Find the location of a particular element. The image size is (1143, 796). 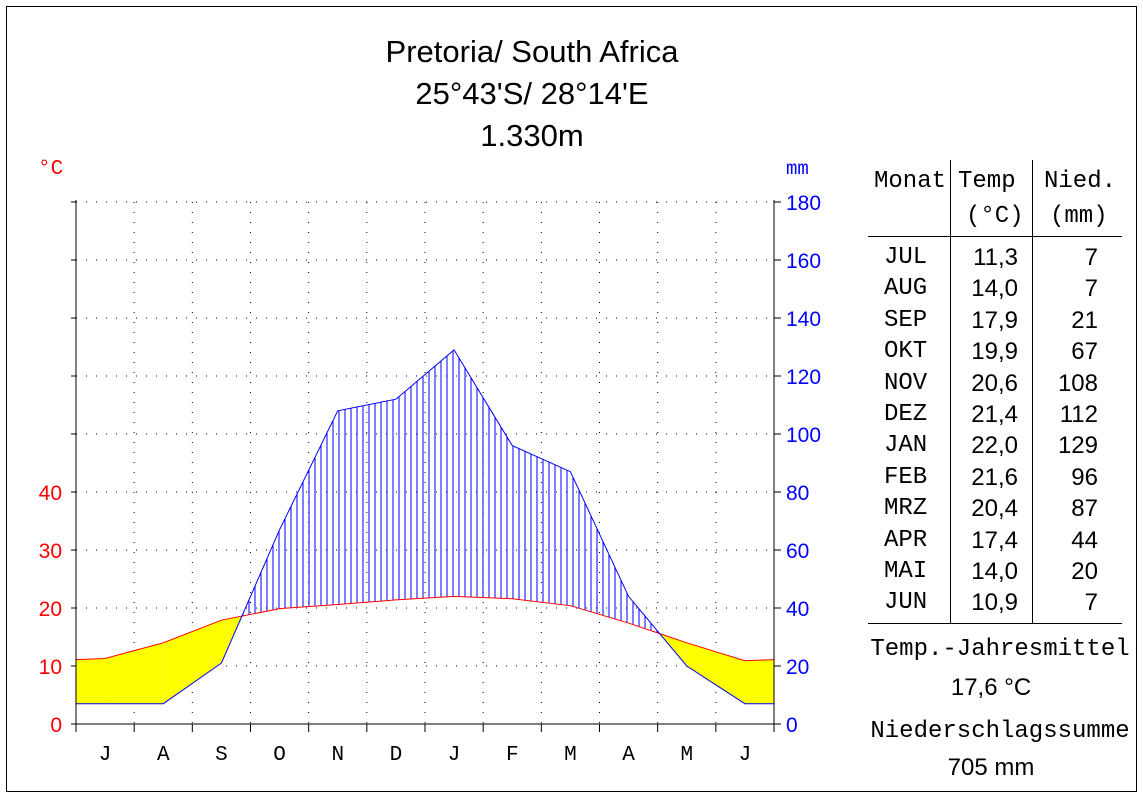

table-temp-cell: 21,4 is located at coordinates (994, 414).